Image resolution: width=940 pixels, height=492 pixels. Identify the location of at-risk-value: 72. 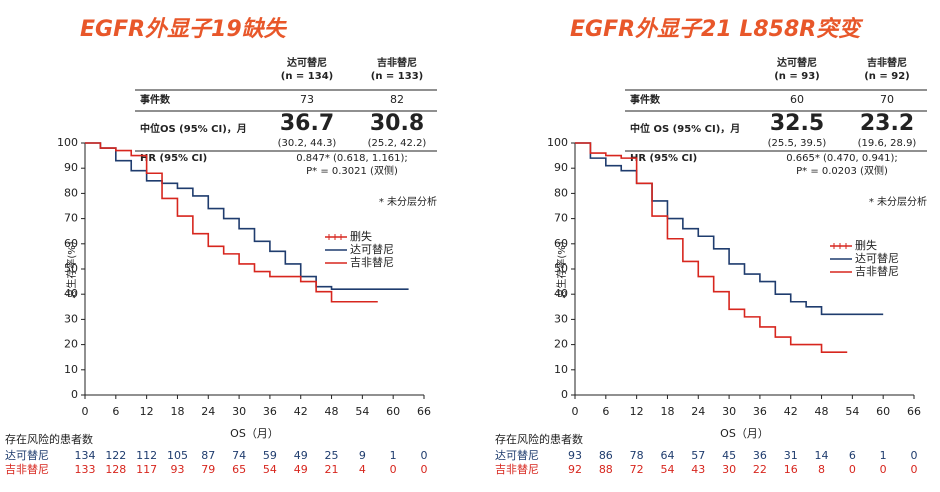
(637, 469).